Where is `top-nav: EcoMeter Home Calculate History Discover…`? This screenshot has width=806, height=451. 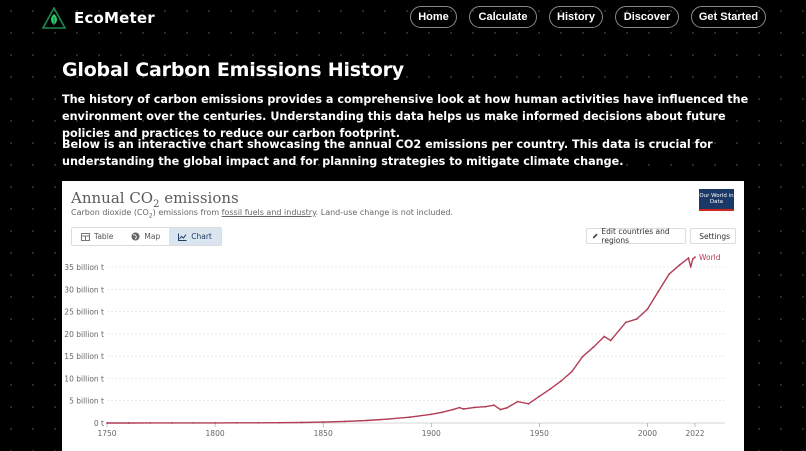
top-nav: EcoMeter Home Calculate History Discover… is located at coordinates (403, 18).